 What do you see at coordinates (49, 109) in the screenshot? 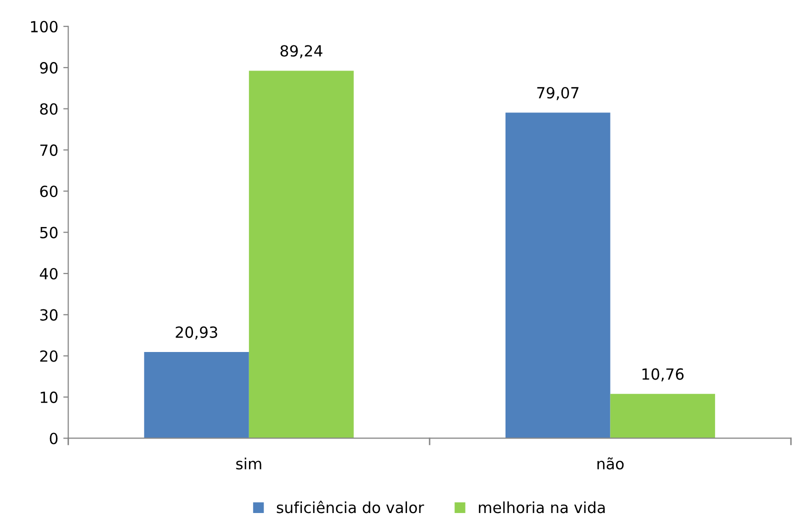
I see `y-tick-label: 80` at bounding box center [49, 109].